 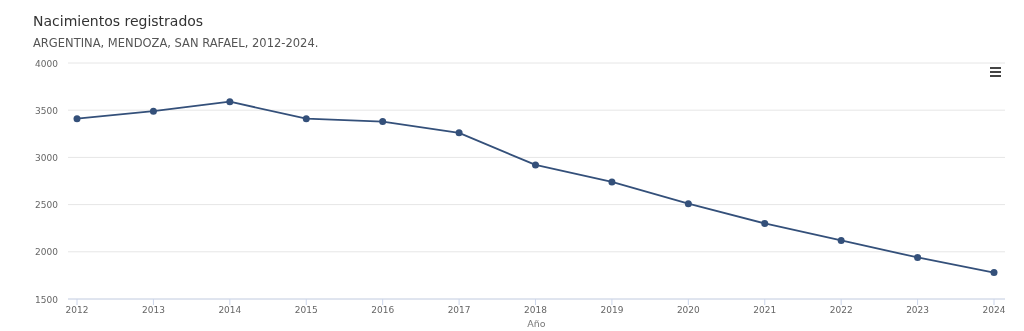 What do you see at coordinates (918, 310) in the screenshot?
I see `x-tick-label: 2023` at bounding box center [918, 310].